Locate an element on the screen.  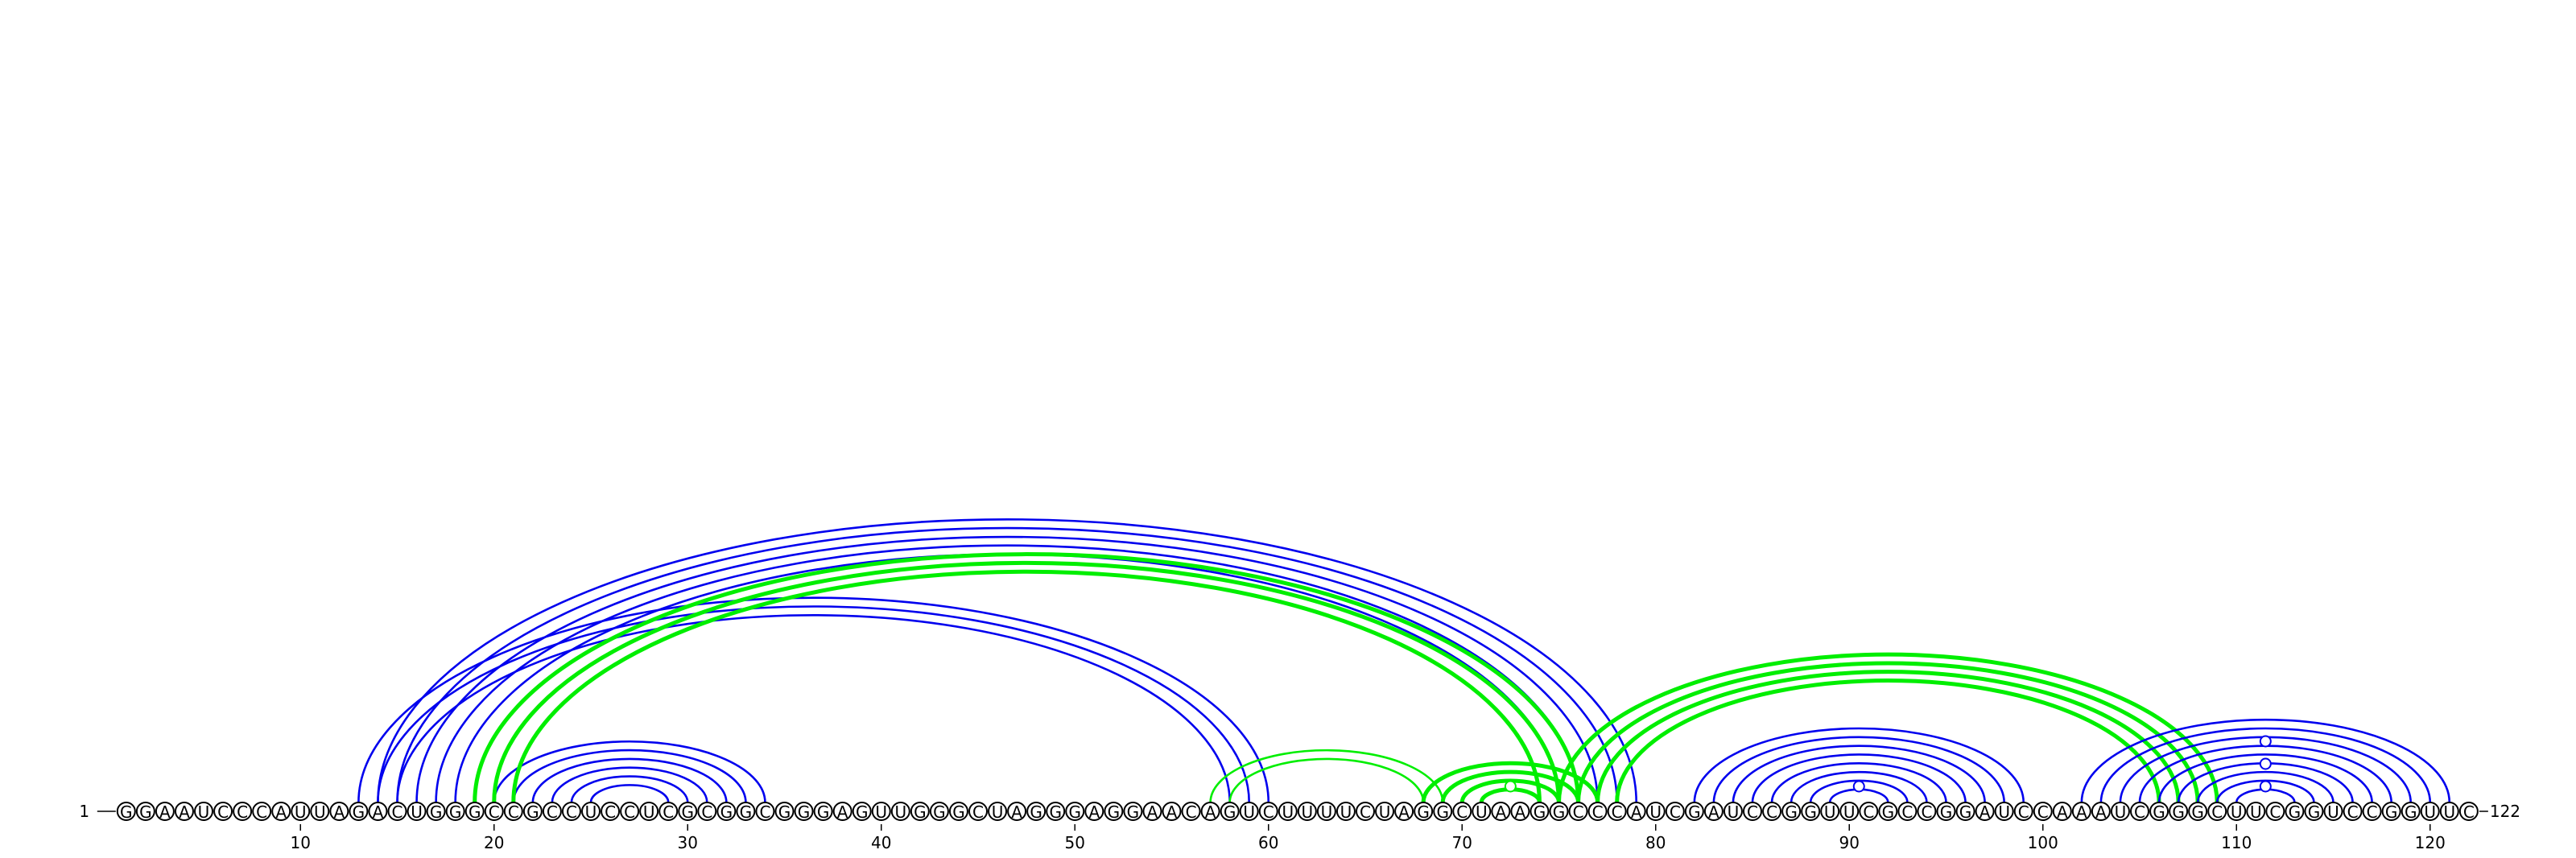
nucleotide-11: U is located at coordinates (320, 812).